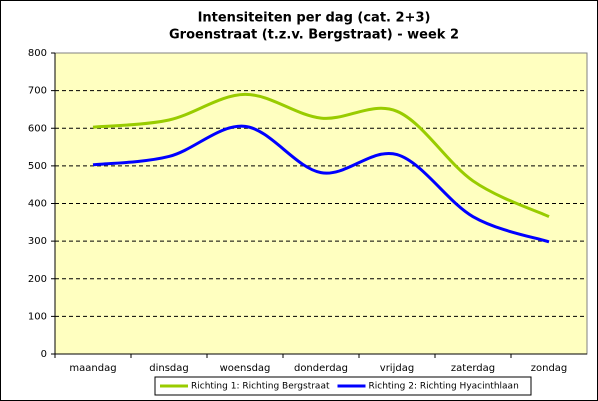 This screenshot has width=598, height=401. Describe the element at coordinates (549, 368) in the screenshot. I see `x-tick-label: zondag` at that location.